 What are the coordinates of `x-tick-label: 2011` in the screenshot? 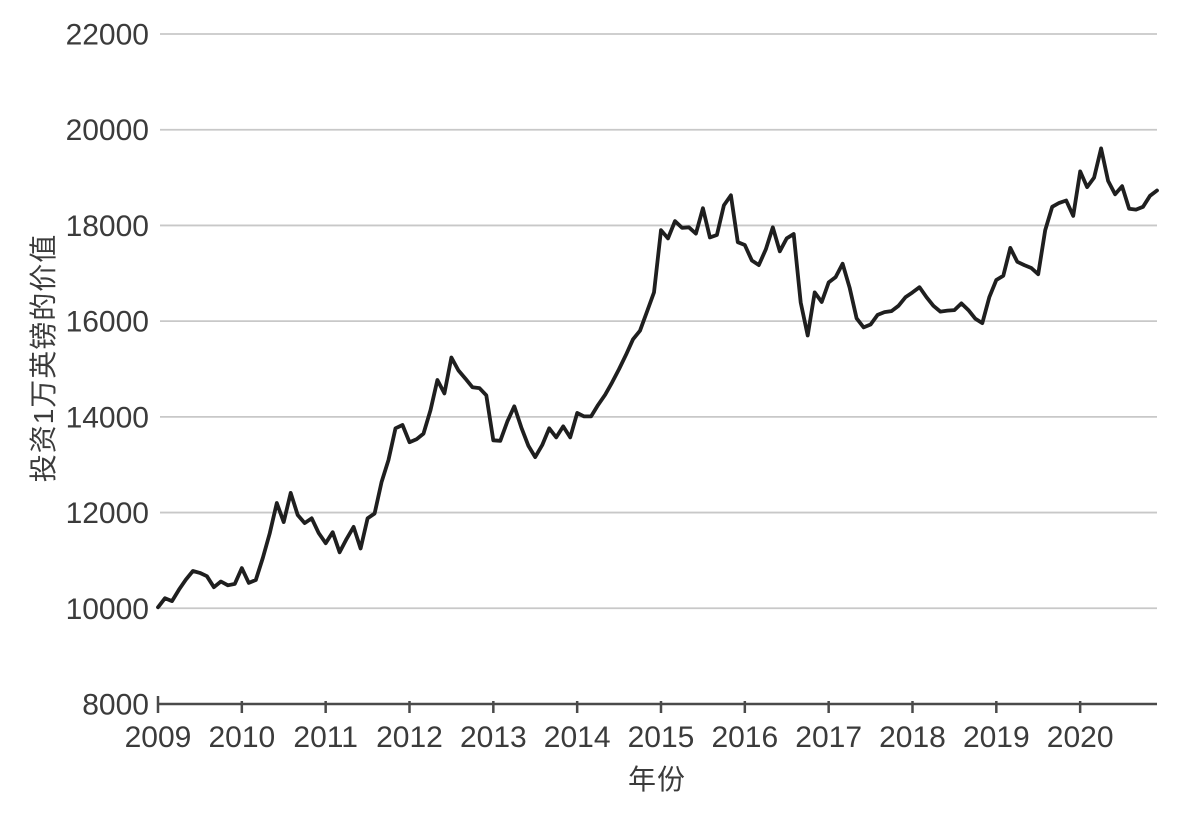 It's located at (325, 737).